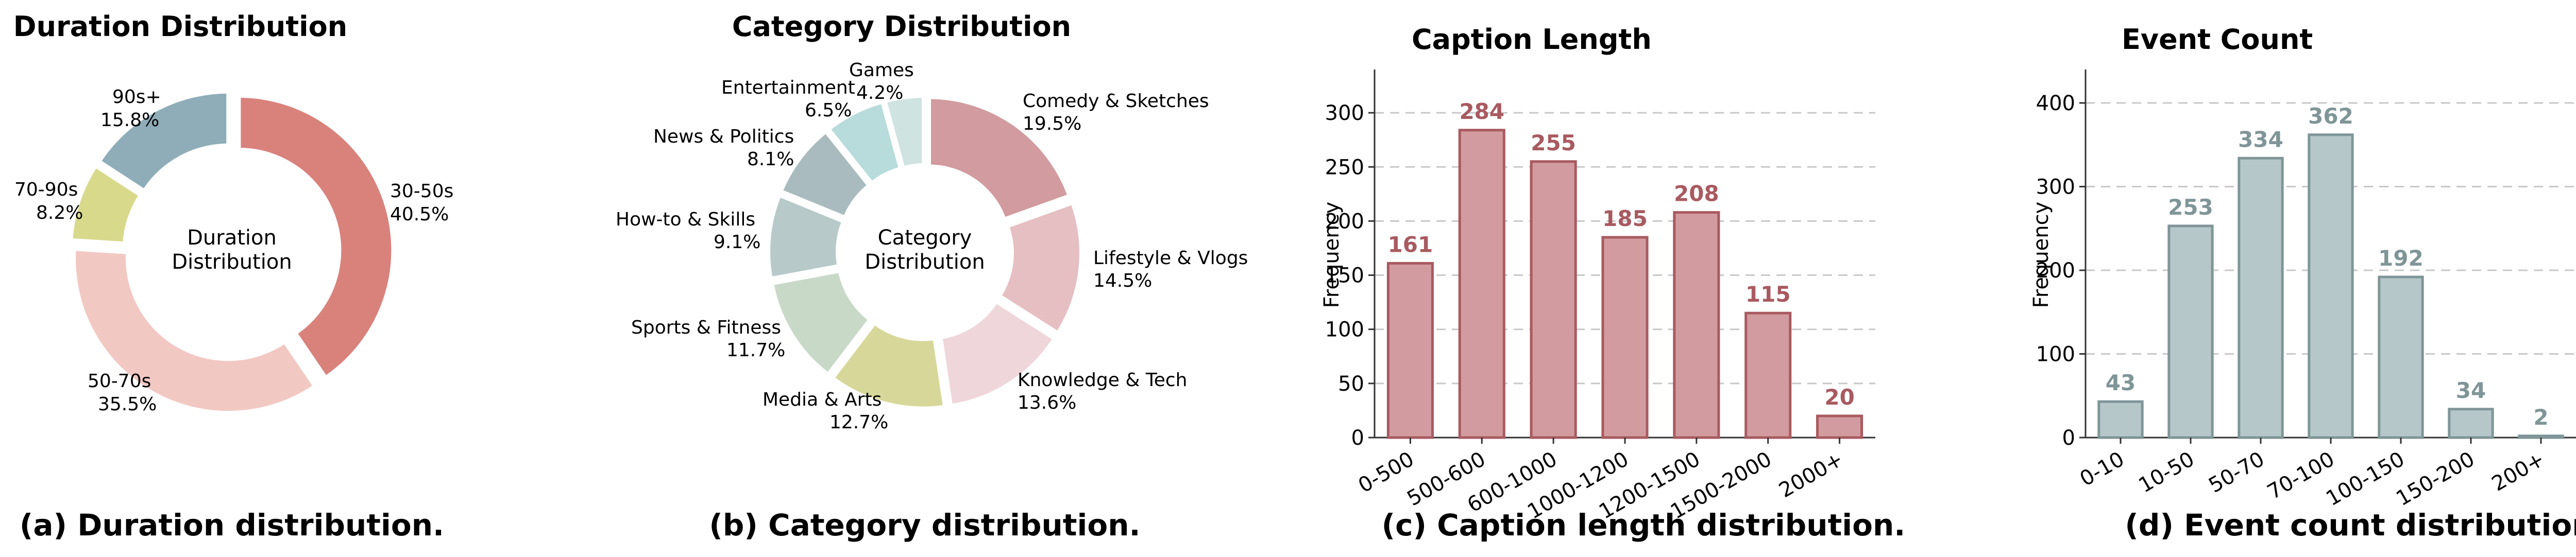 The image size is (2576, 557). Describe the element at coordinates (2260, 139) in the screenshot. I see `event-count-value-label: 334` at that location.